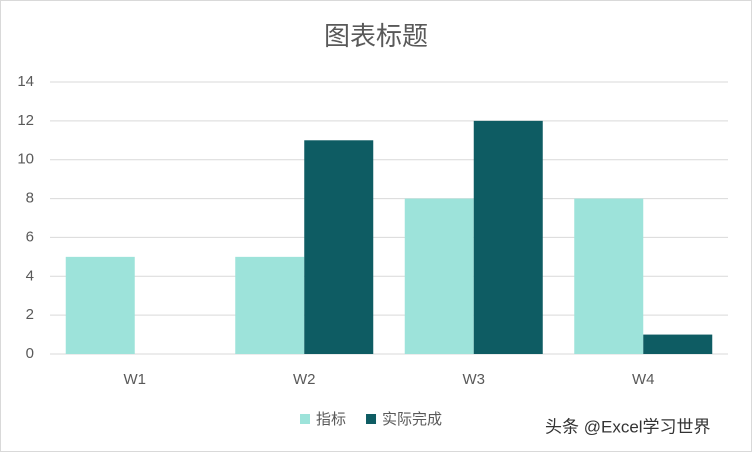 This screenshot has width=752, height=452. I want to click on y-tick-label: 0, so click(30, 353).